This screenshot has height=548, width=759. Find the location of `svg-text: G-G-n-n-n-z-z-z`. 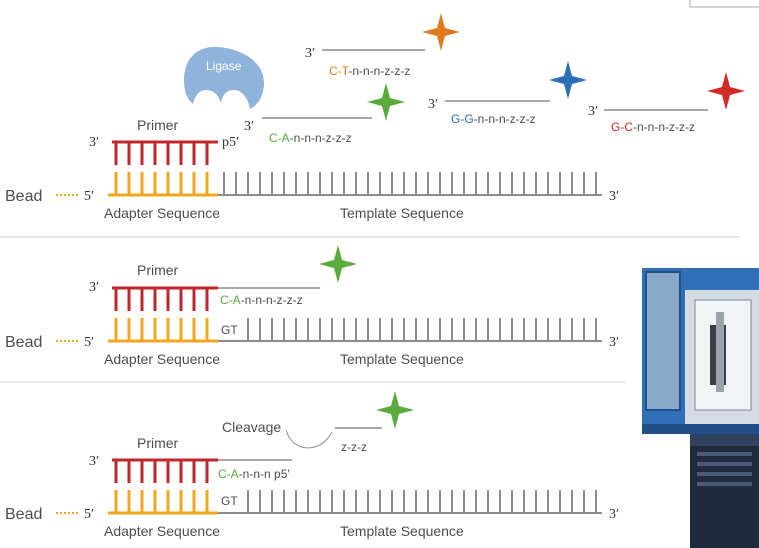

svg-text: G-G-n-n-n-z-z-z is located at coordinates (493, 119).